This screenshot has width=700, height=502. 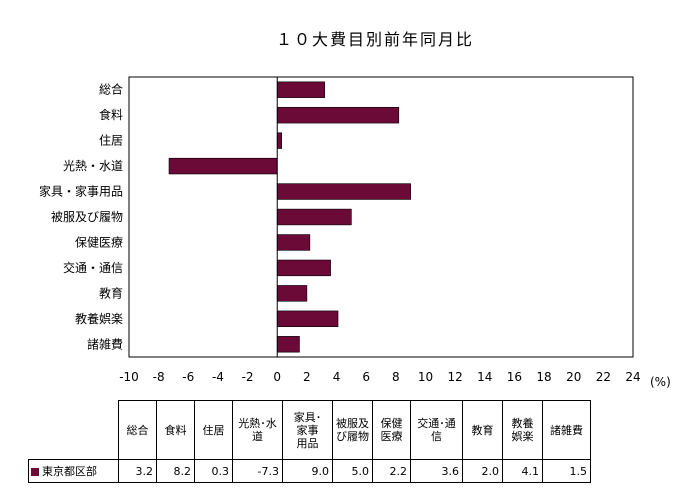 What do you see at coordinates (307, 377) in the screenshot?
I see `x-tick-label: 2` at bounding box center [307, 377].